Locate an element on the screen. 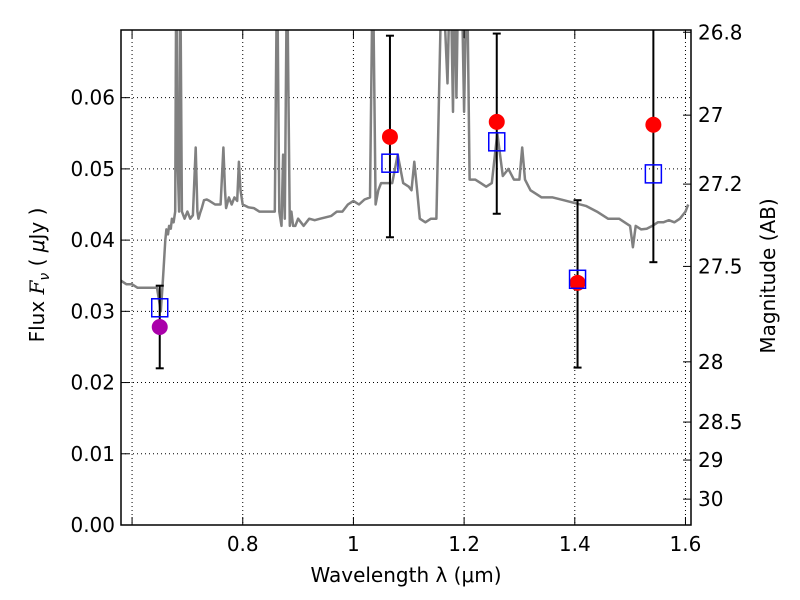 The image size is (800, 600). y-axis-title-subscript: ν is located at coordinates (45, 277).